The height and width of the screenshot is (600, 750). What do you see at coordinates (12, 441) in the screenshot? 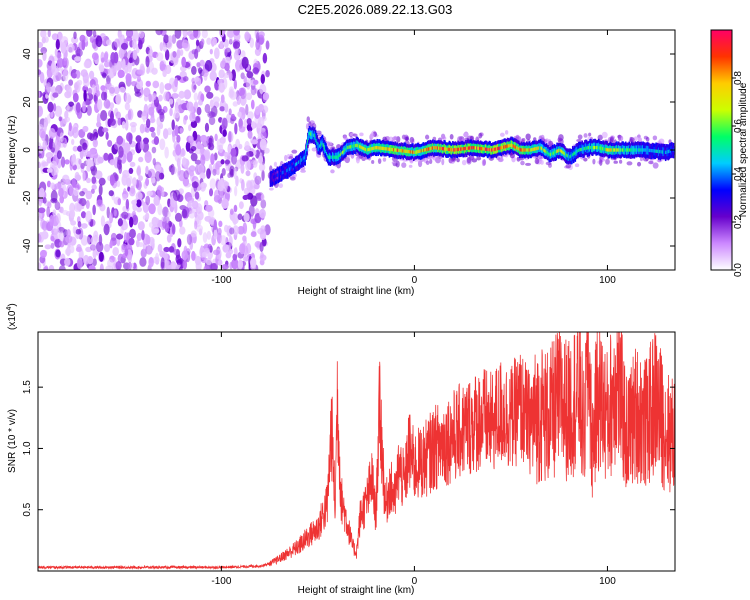
I see `snr-y-axis-label: SNR (10 * v/v)` at bounding box center [12, 441].